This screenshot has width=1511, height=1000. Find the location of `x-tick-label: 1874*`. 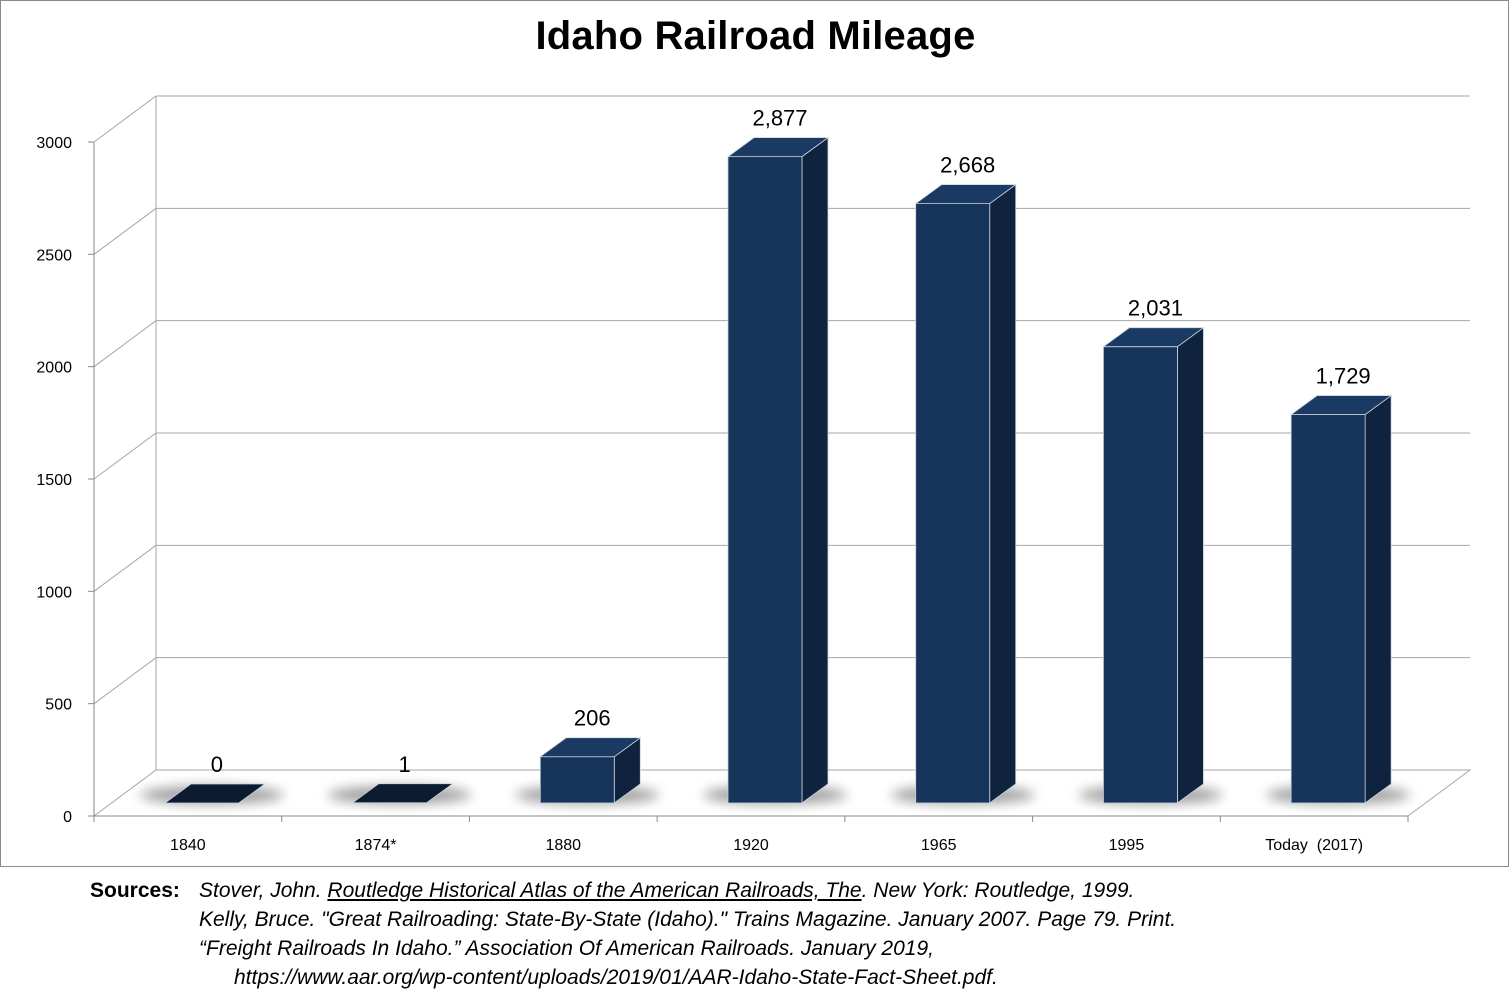

x-tick-label: 1874* is located at coordinates (376, 845).